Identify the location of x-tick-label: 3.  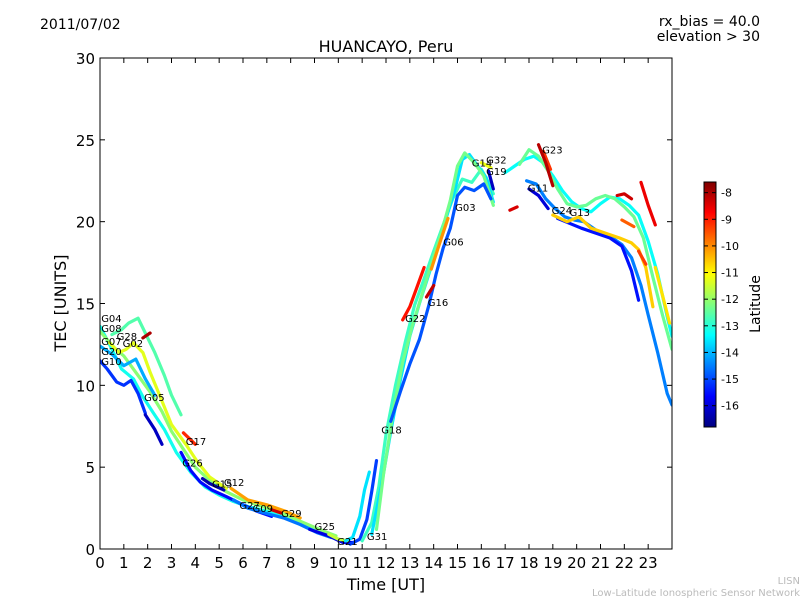
(172, 563).